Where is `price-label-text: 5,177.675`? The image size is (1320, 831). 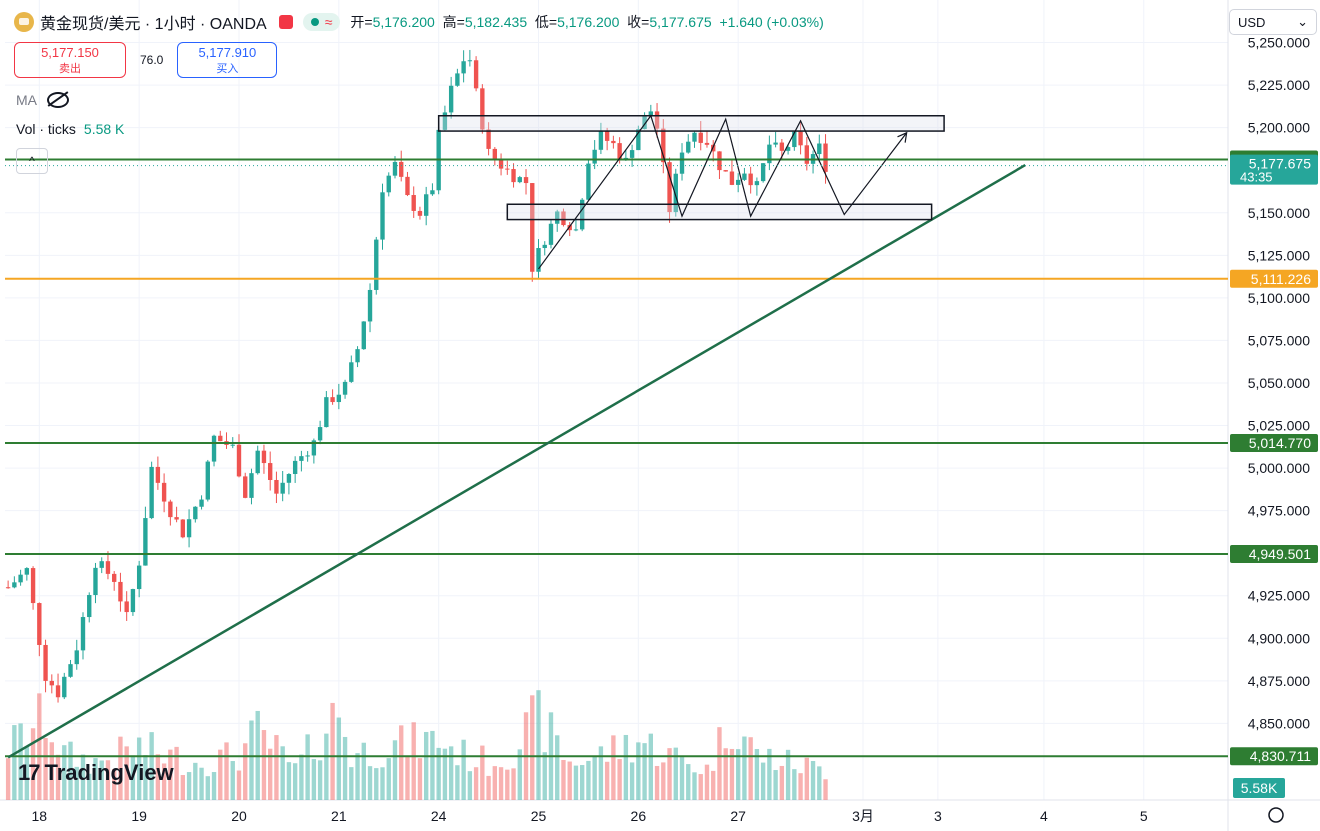 price-label-text: 5,177.675 is located at coordinates (1280, 164).